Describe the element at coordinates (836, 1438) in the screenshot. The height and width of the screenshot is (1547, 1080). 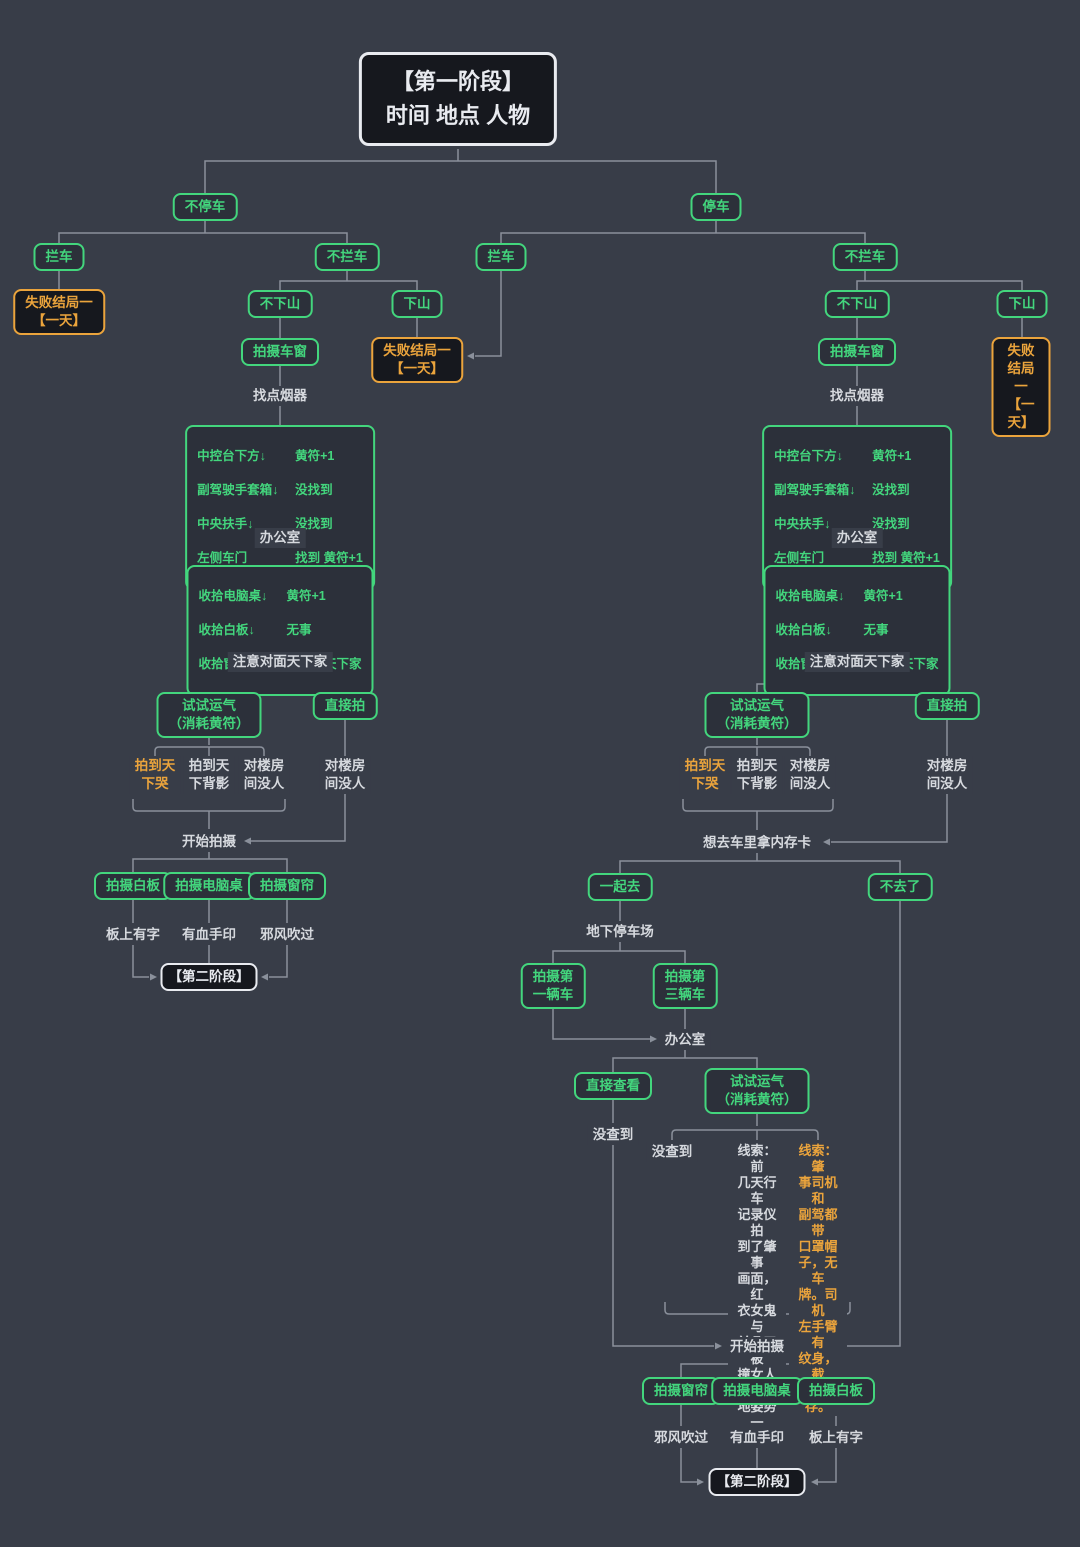
I see `r-result-words-on-board: 板上有字` at that location.